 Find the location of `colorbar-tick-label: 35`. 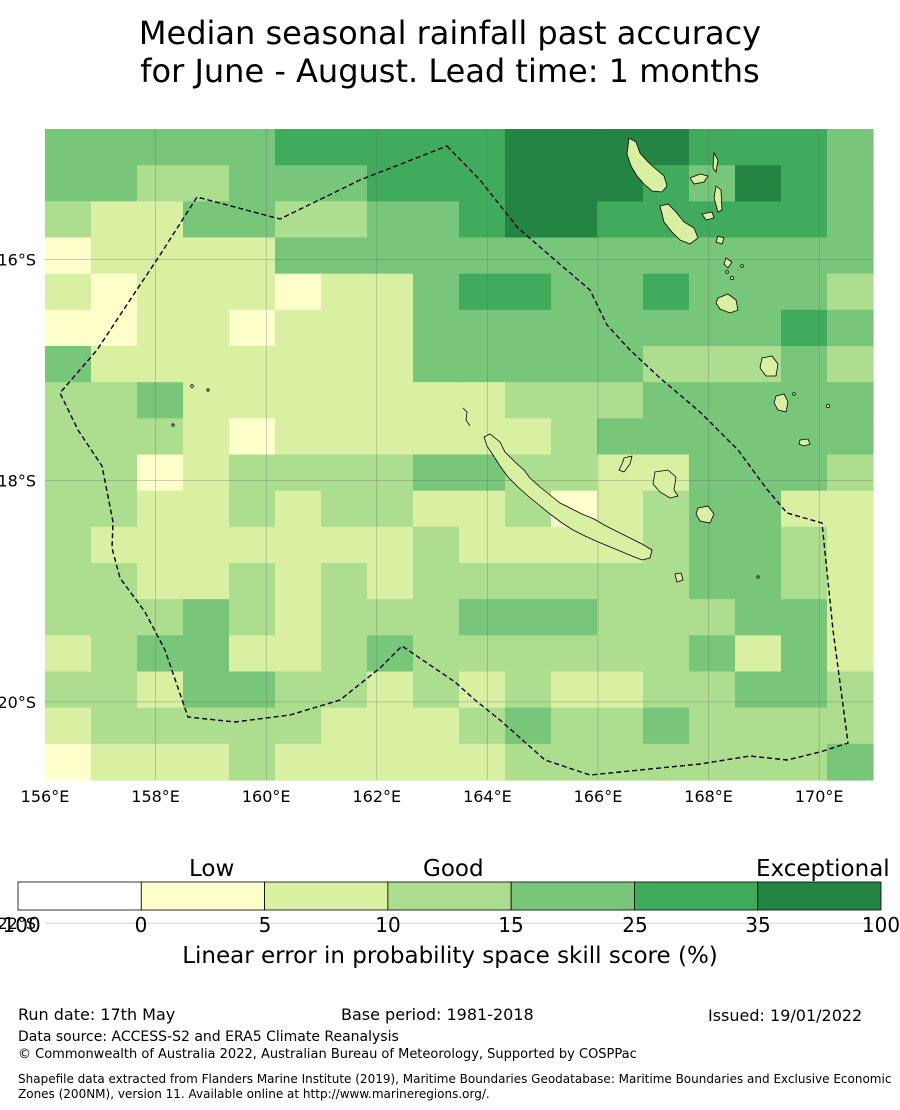

colorbar-tick-label: 35 is located at coordinates (758, 925).